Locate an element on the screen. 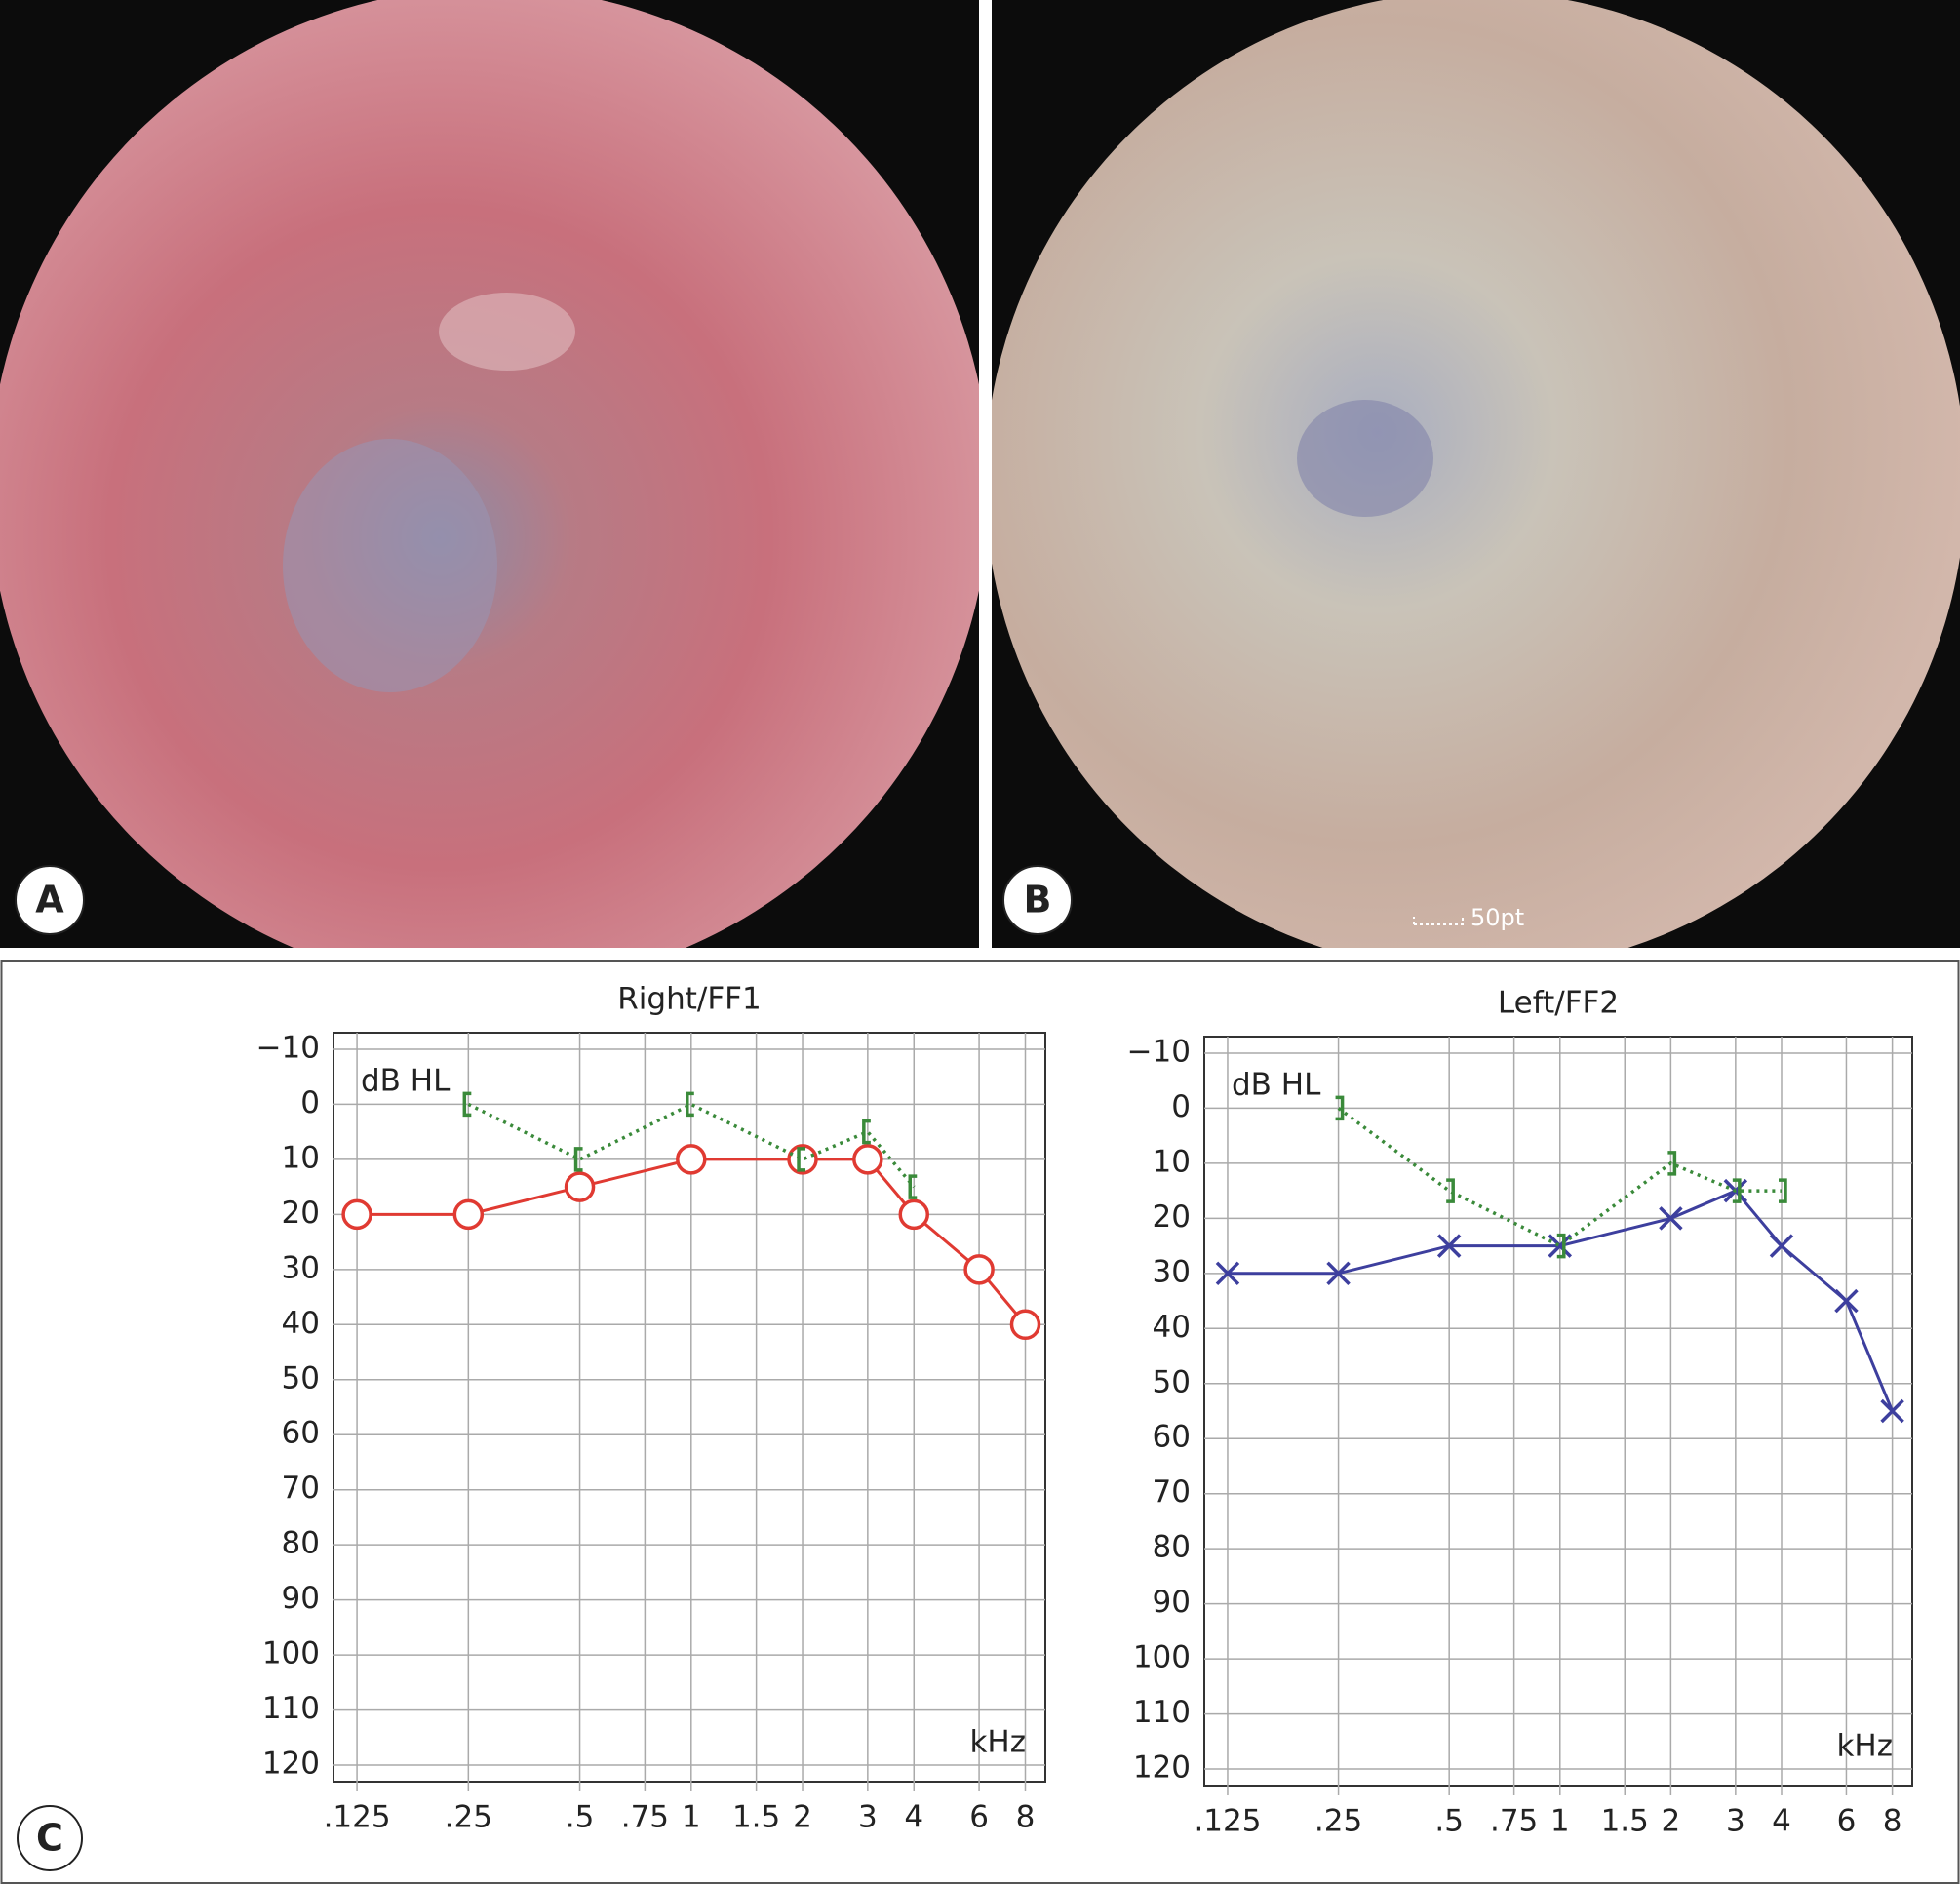 The width and height of the screenshot is (1960, 1885). chart-title: Left/FF2 is located at coordinates (1558, 1004).